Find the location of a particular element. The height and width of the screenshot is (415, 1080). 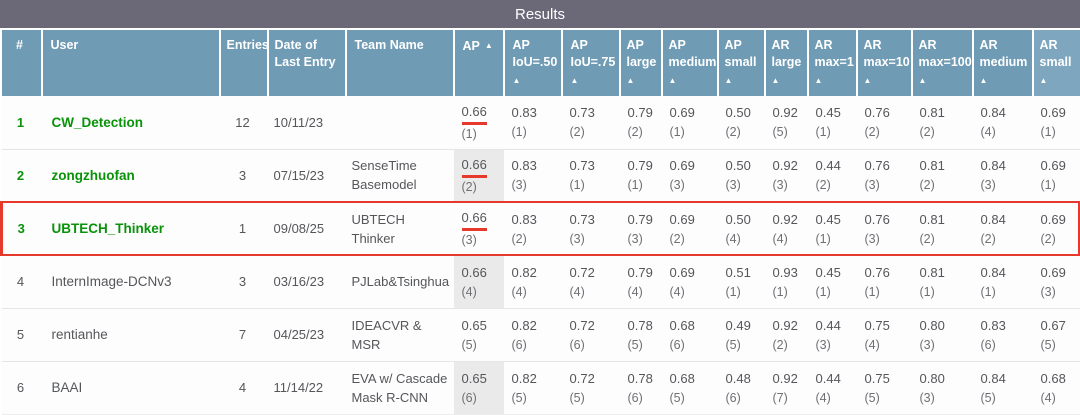

metric-value: 0.82 is located at coordinates (536, 379).